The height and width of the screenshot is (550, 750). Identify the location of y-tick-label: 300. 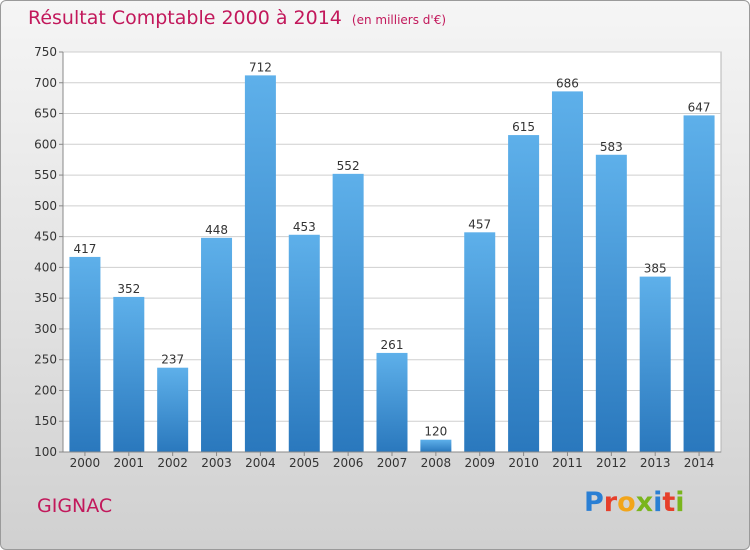
(45, 329).